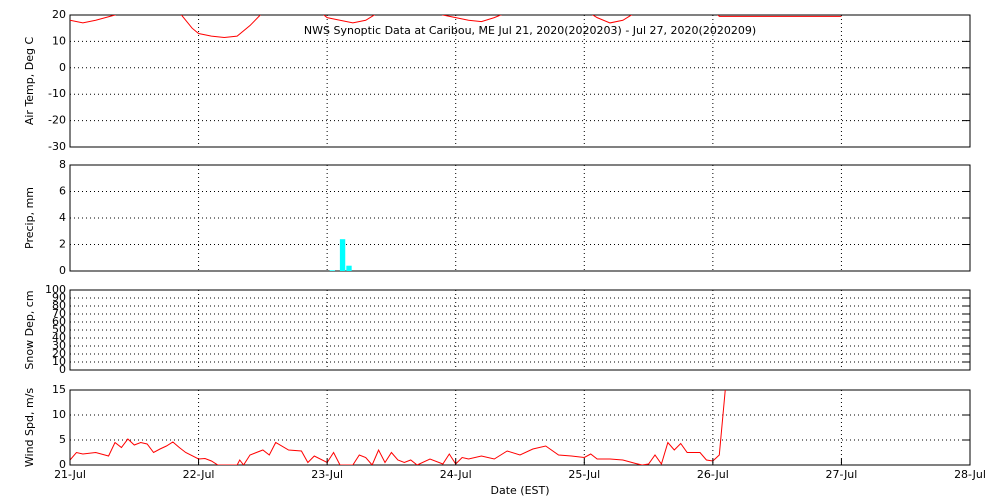  I want to click on x-tick-label: 26-Jul, so click(713, 474).